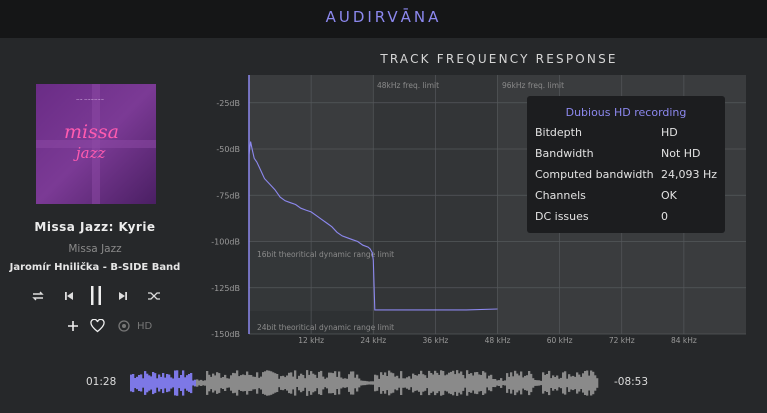  What do you see at coordinates (498, 340) in the screenshot?
I see `x-tick-label: 48 kHz` at bounding box center [498, 340].